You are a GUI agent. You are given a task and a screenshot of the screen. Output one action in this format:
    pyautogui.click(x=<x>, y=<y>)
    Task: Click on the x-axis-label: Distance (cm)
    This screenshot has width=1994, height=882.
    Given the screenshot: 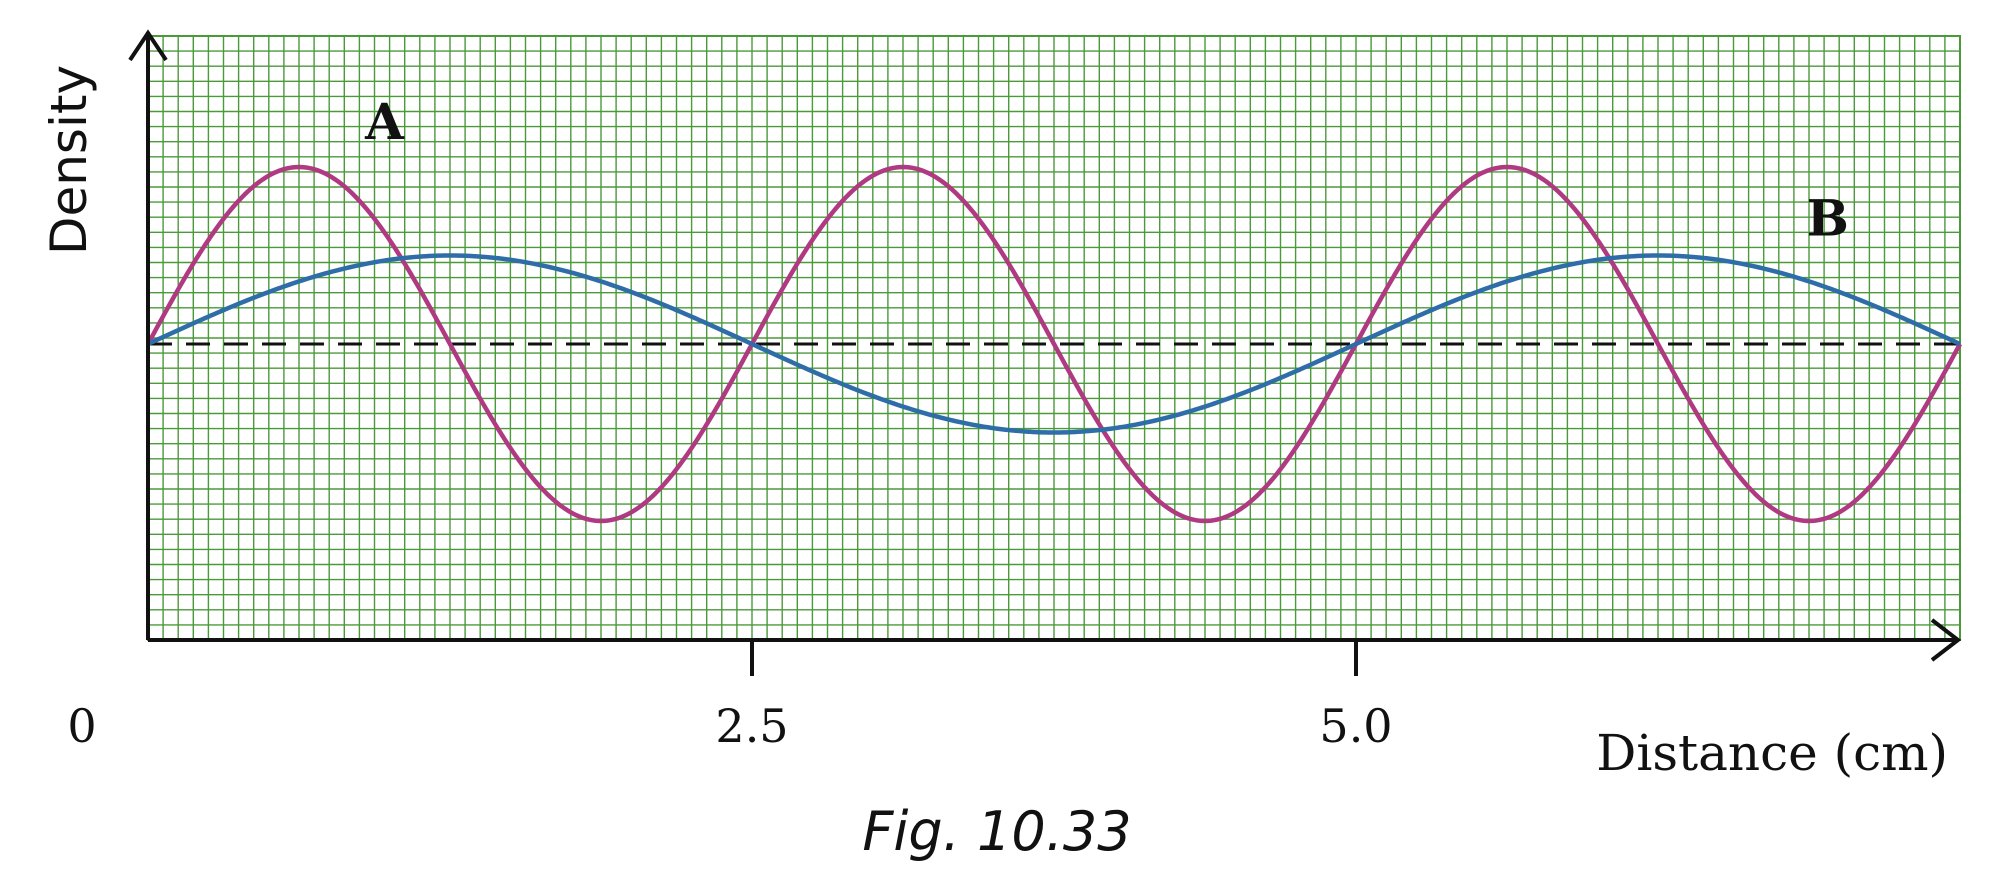 What is the action you would take?
    pyautogui.click(x=1772, y=753)
    